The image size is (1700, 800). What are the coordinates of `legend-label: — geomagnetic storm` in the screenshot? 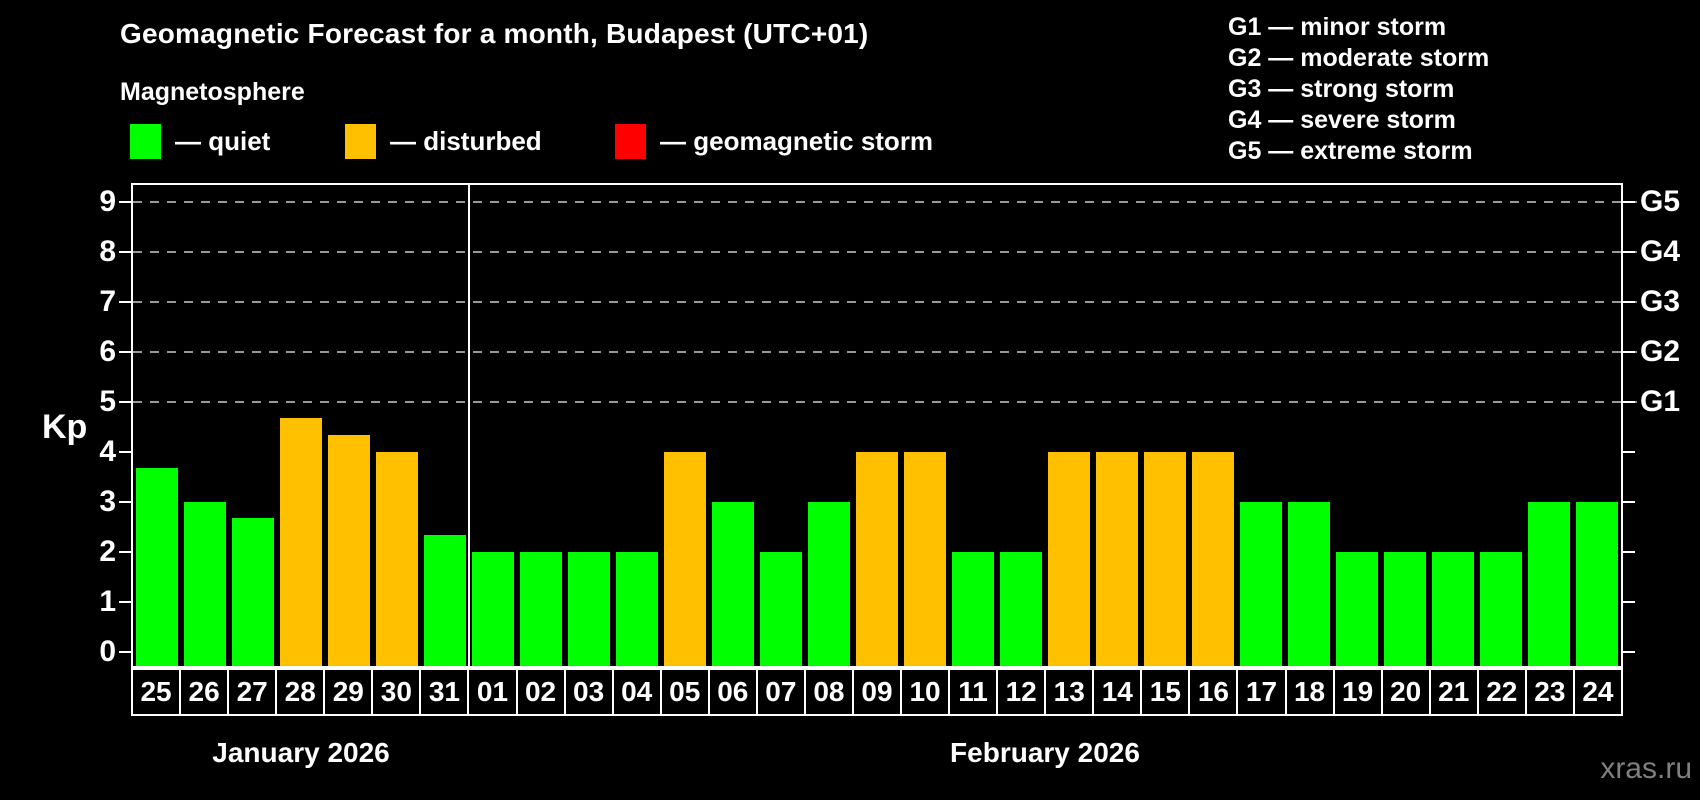 It's located at (797, 140).